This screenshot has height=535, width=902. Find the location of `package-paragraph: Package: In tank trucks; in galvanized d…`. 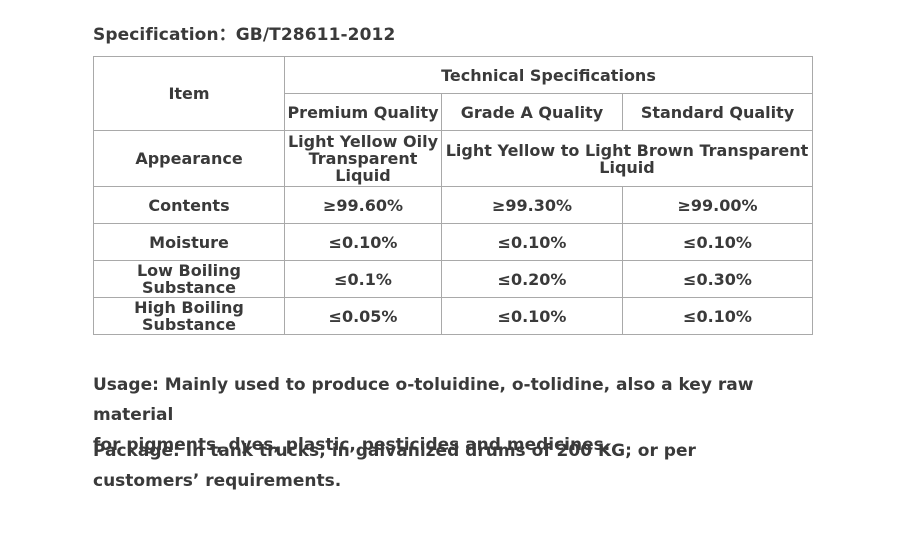

package-paragraph: Package: In tank trucks; in galvanized d… is located at coordinates (458, 466).